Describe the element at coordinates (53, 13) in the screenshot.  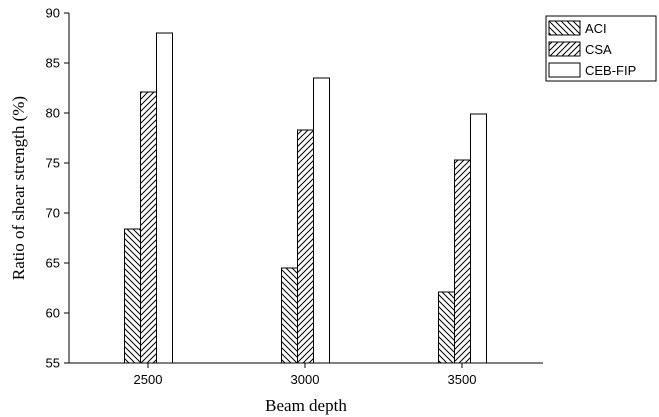
I see `y-tick-label: 90` at that location.